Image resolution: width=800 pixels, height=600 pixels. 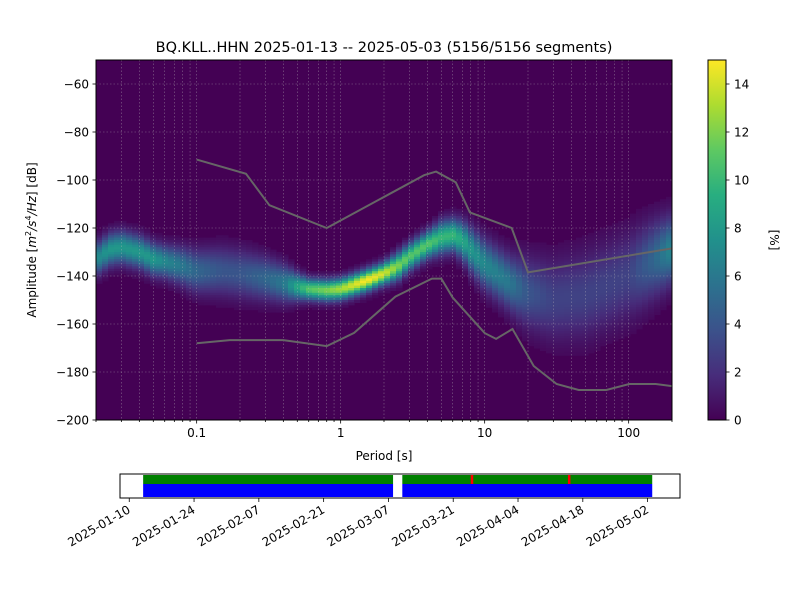 What do you see at coordinates (628, 433) in the screenshot?
I see `x-tick-label: 100` at bounding box center [628, 433].